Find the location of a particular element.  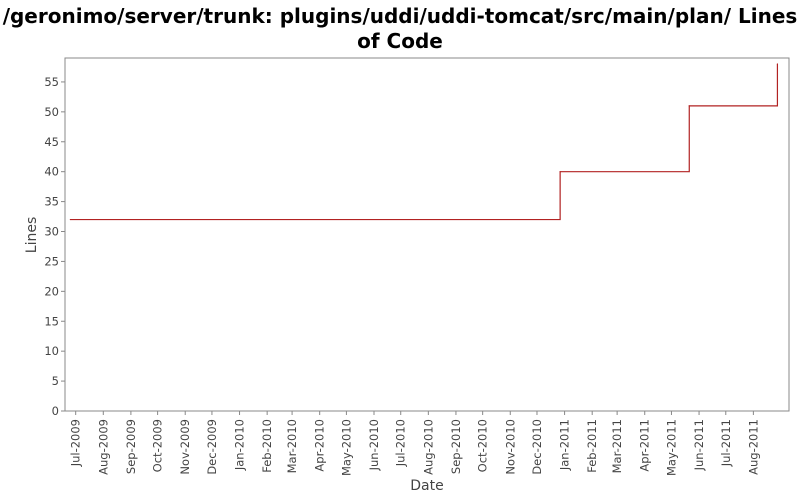

x-tick-label: Apr-2010 is located at coordinates (320, 445).